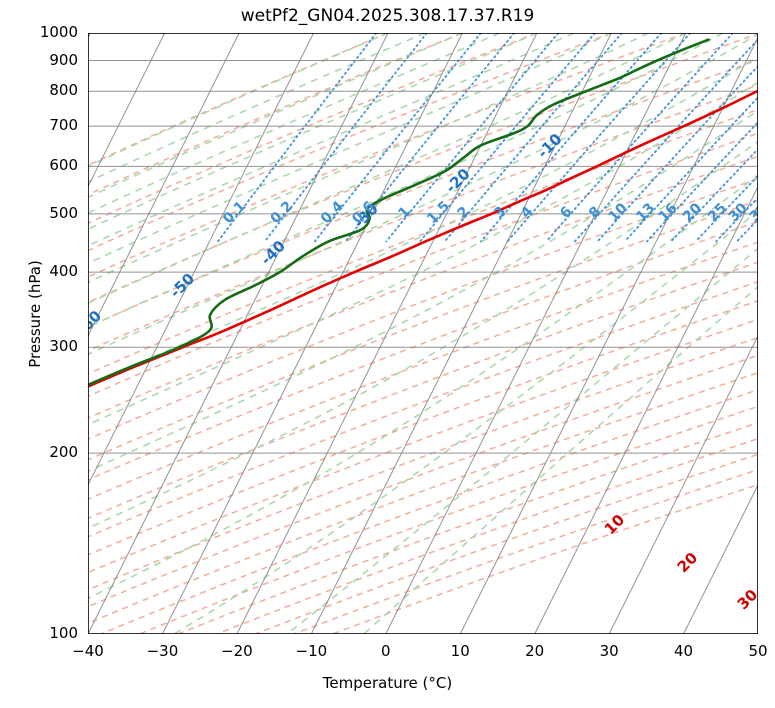 This screenshot has height=708, width=775. Describe the element at coordinates (63, 59) in the screenshot. I see `y-tick-900: 900` at that location.